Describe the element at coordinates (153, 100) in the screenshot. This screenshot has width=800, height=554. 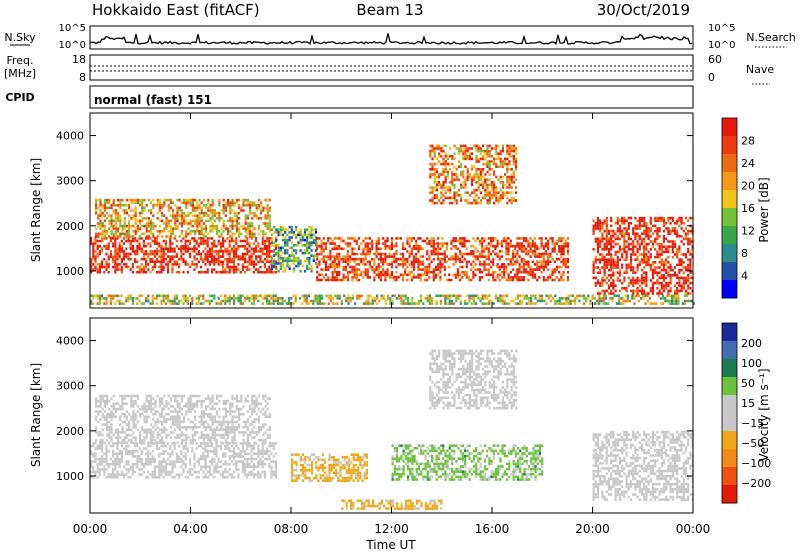
I see `cpid-value: normal (fast) 151` at that location.